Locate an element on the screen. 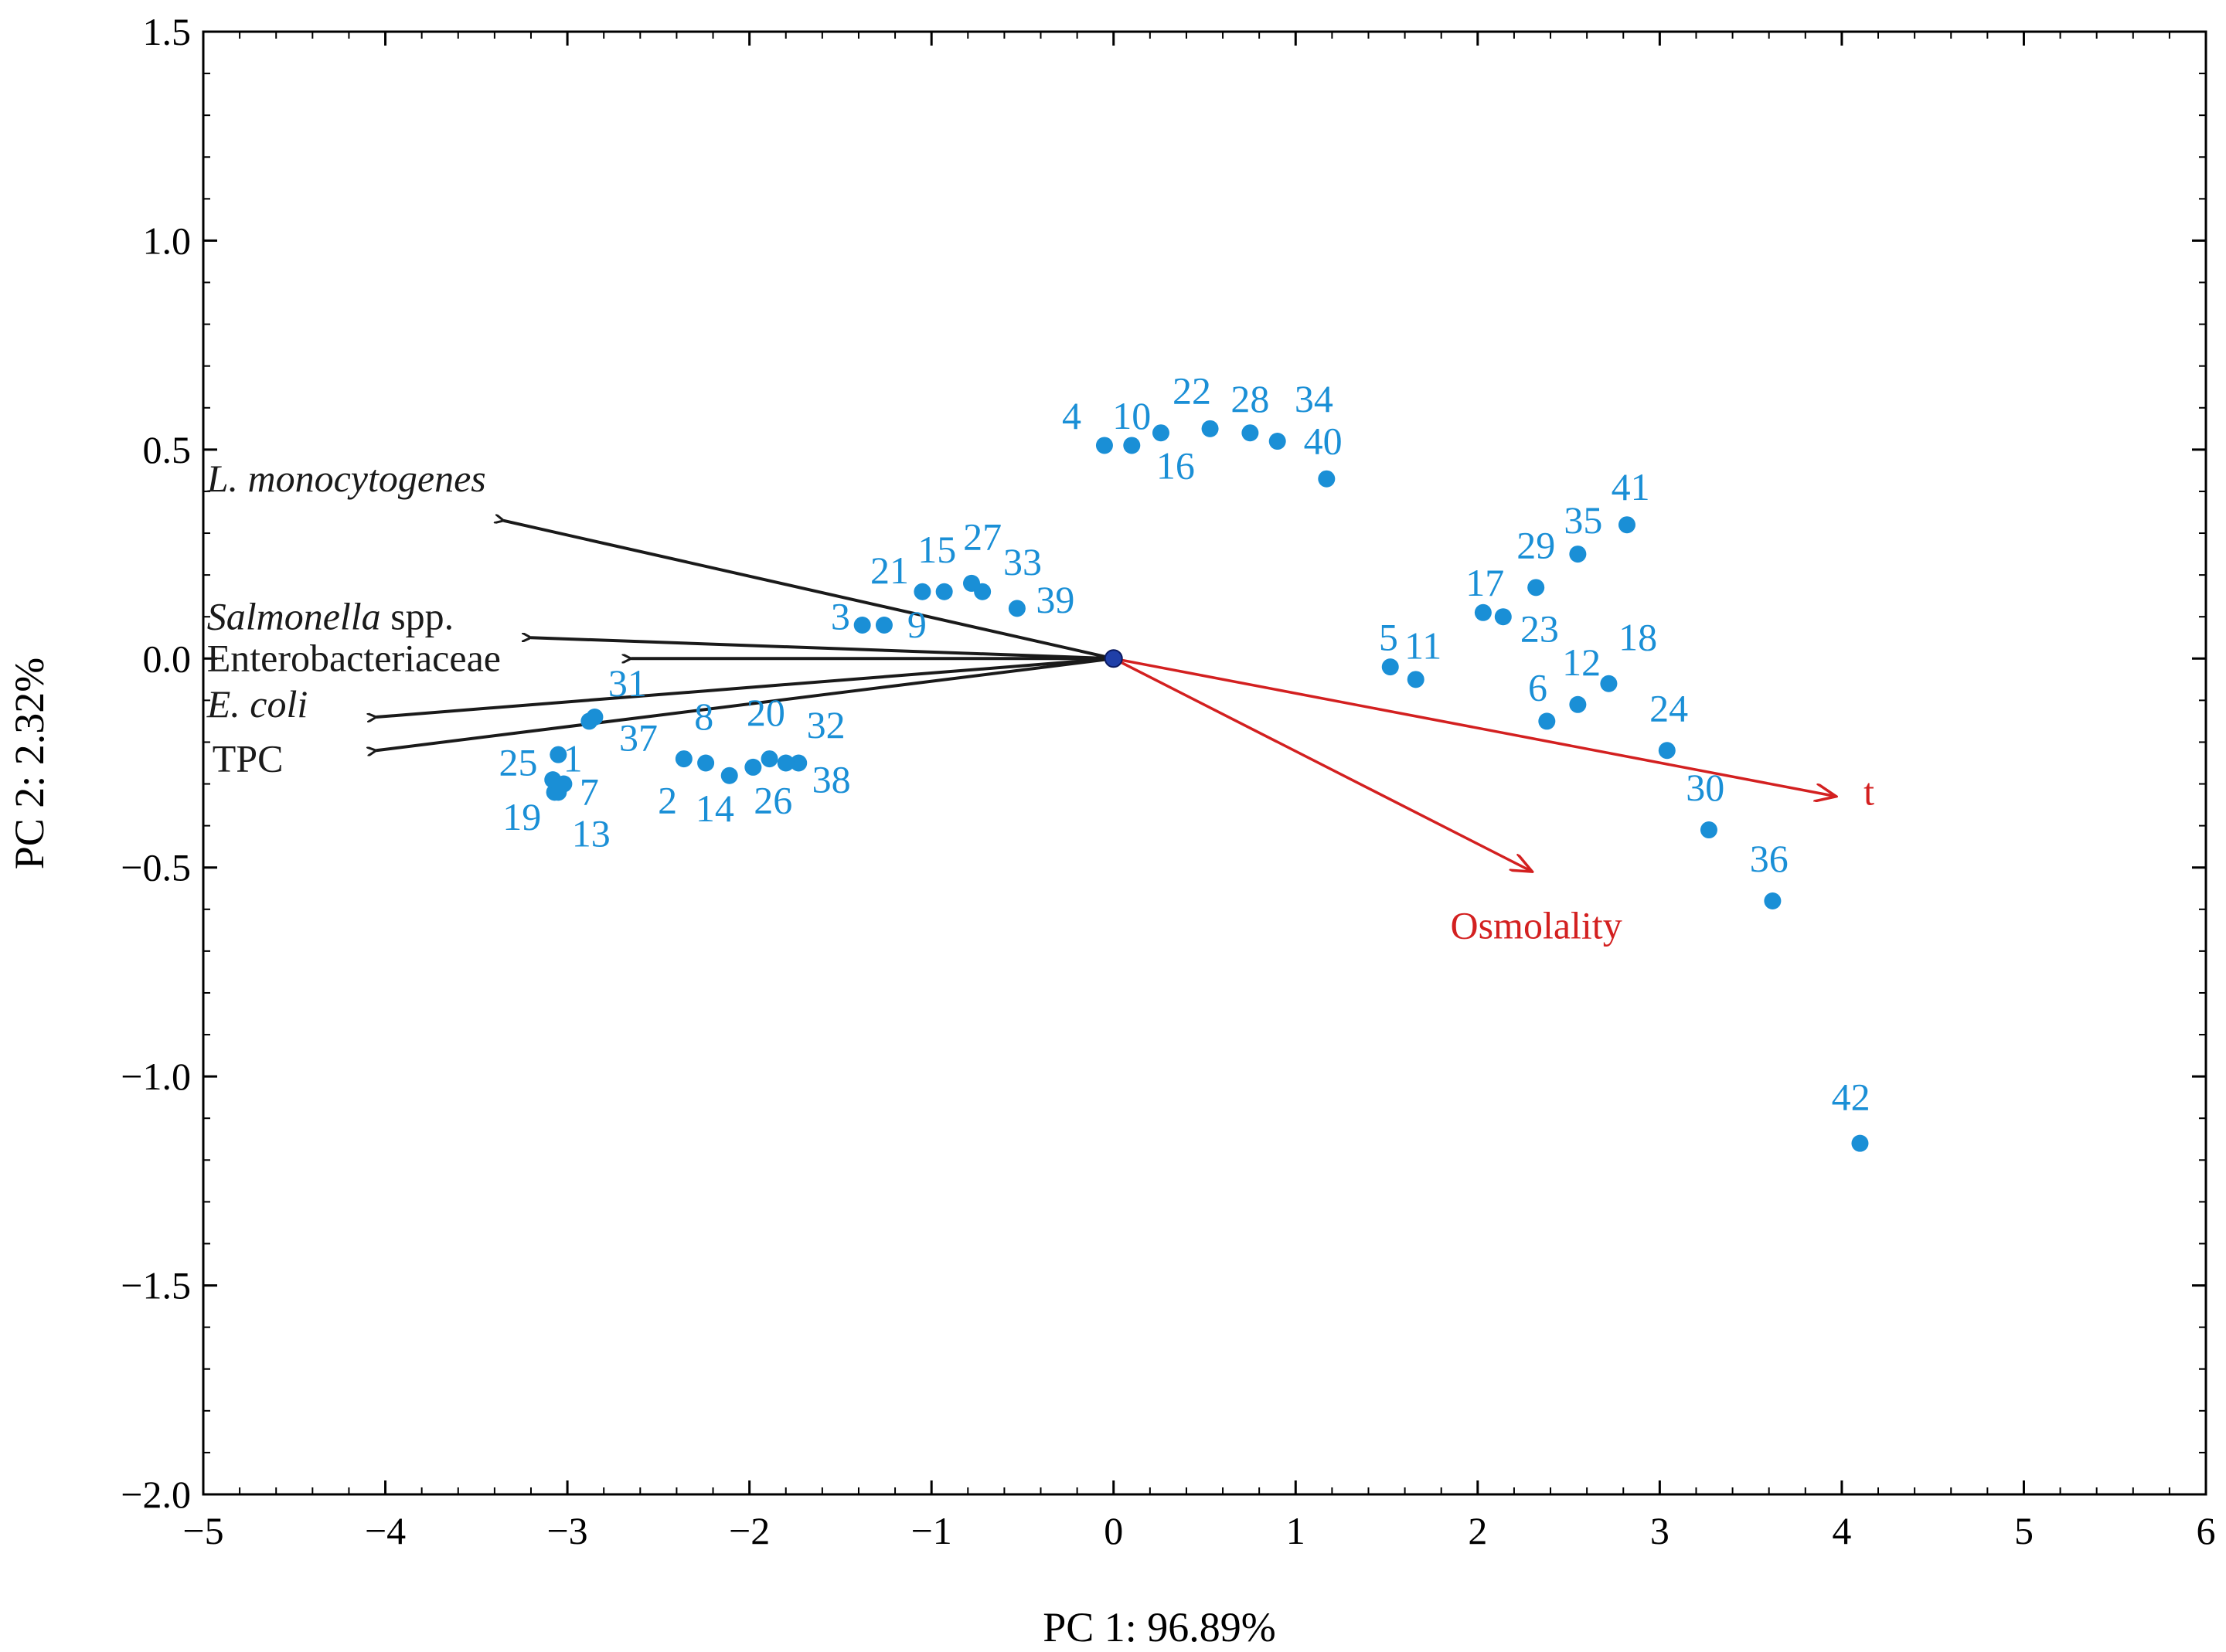  loading-label-text: Osmolality is located at coordinates (1536, 926).